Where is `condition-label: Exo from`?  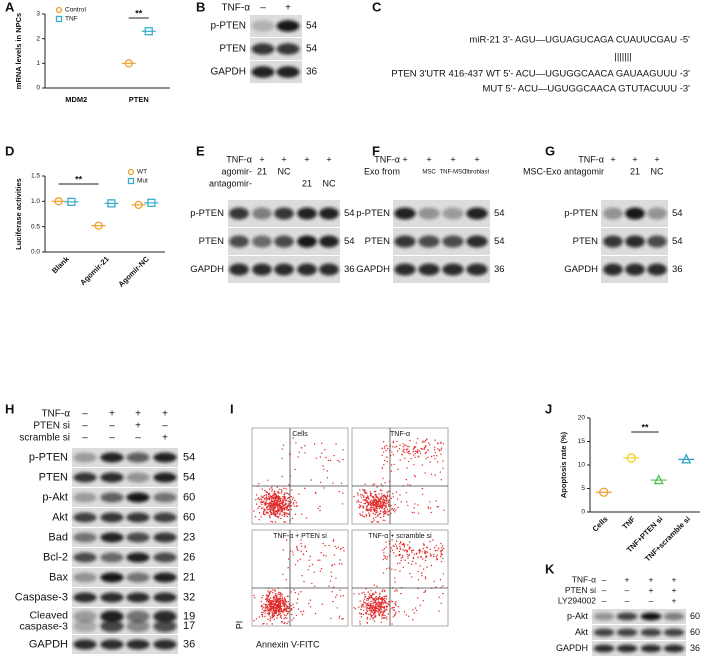 condition-label: Exo from is located at coordinates (382, 171).